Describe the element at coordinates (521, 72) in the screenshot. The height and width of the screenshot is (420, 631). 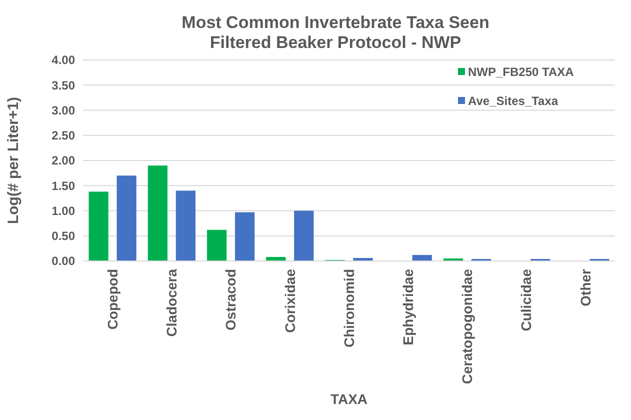
I see `legend-label: NWP_FB250 TAXA` at that location.